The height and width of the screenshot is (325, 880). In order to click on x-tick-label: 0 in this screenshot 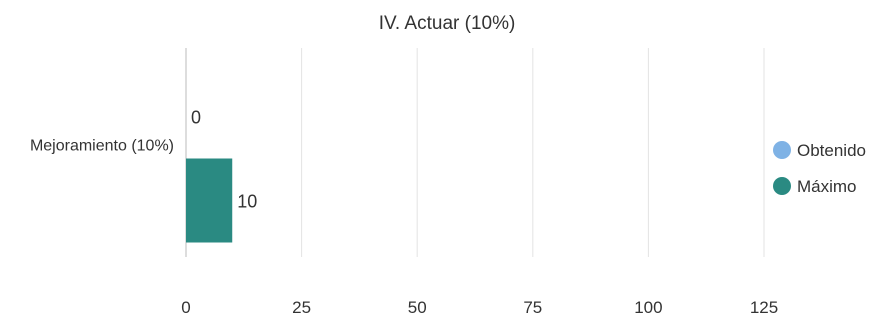, I will do `click(185, 307)`.